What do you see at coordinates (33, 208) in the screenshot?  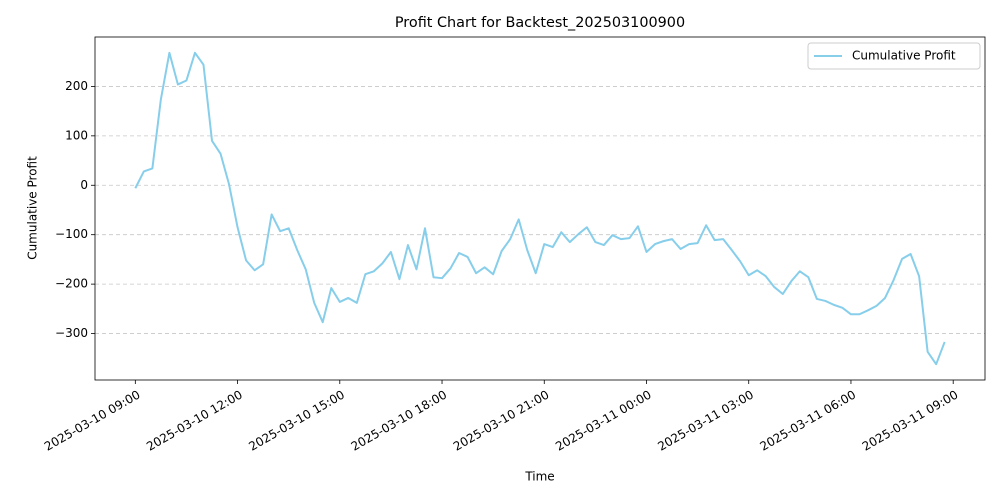 I see `y-axis-label: Cumulative Profit` at bounding box center [33, 208].